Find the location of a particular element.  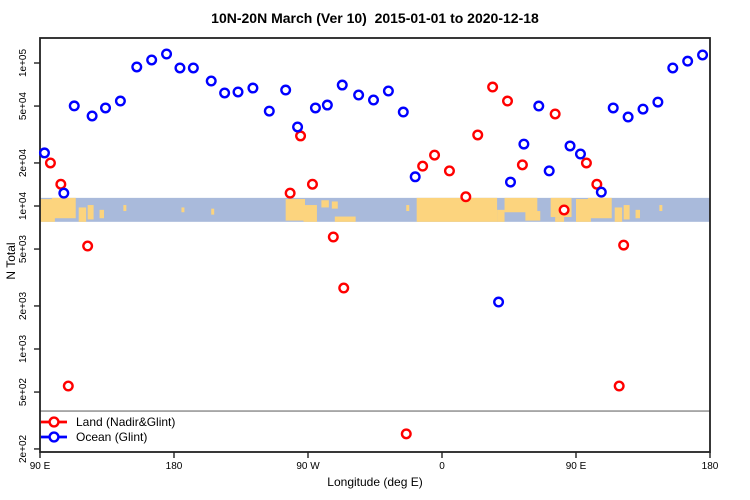

y-tick-label: 2e+02 is located at coordinates (23, 448).